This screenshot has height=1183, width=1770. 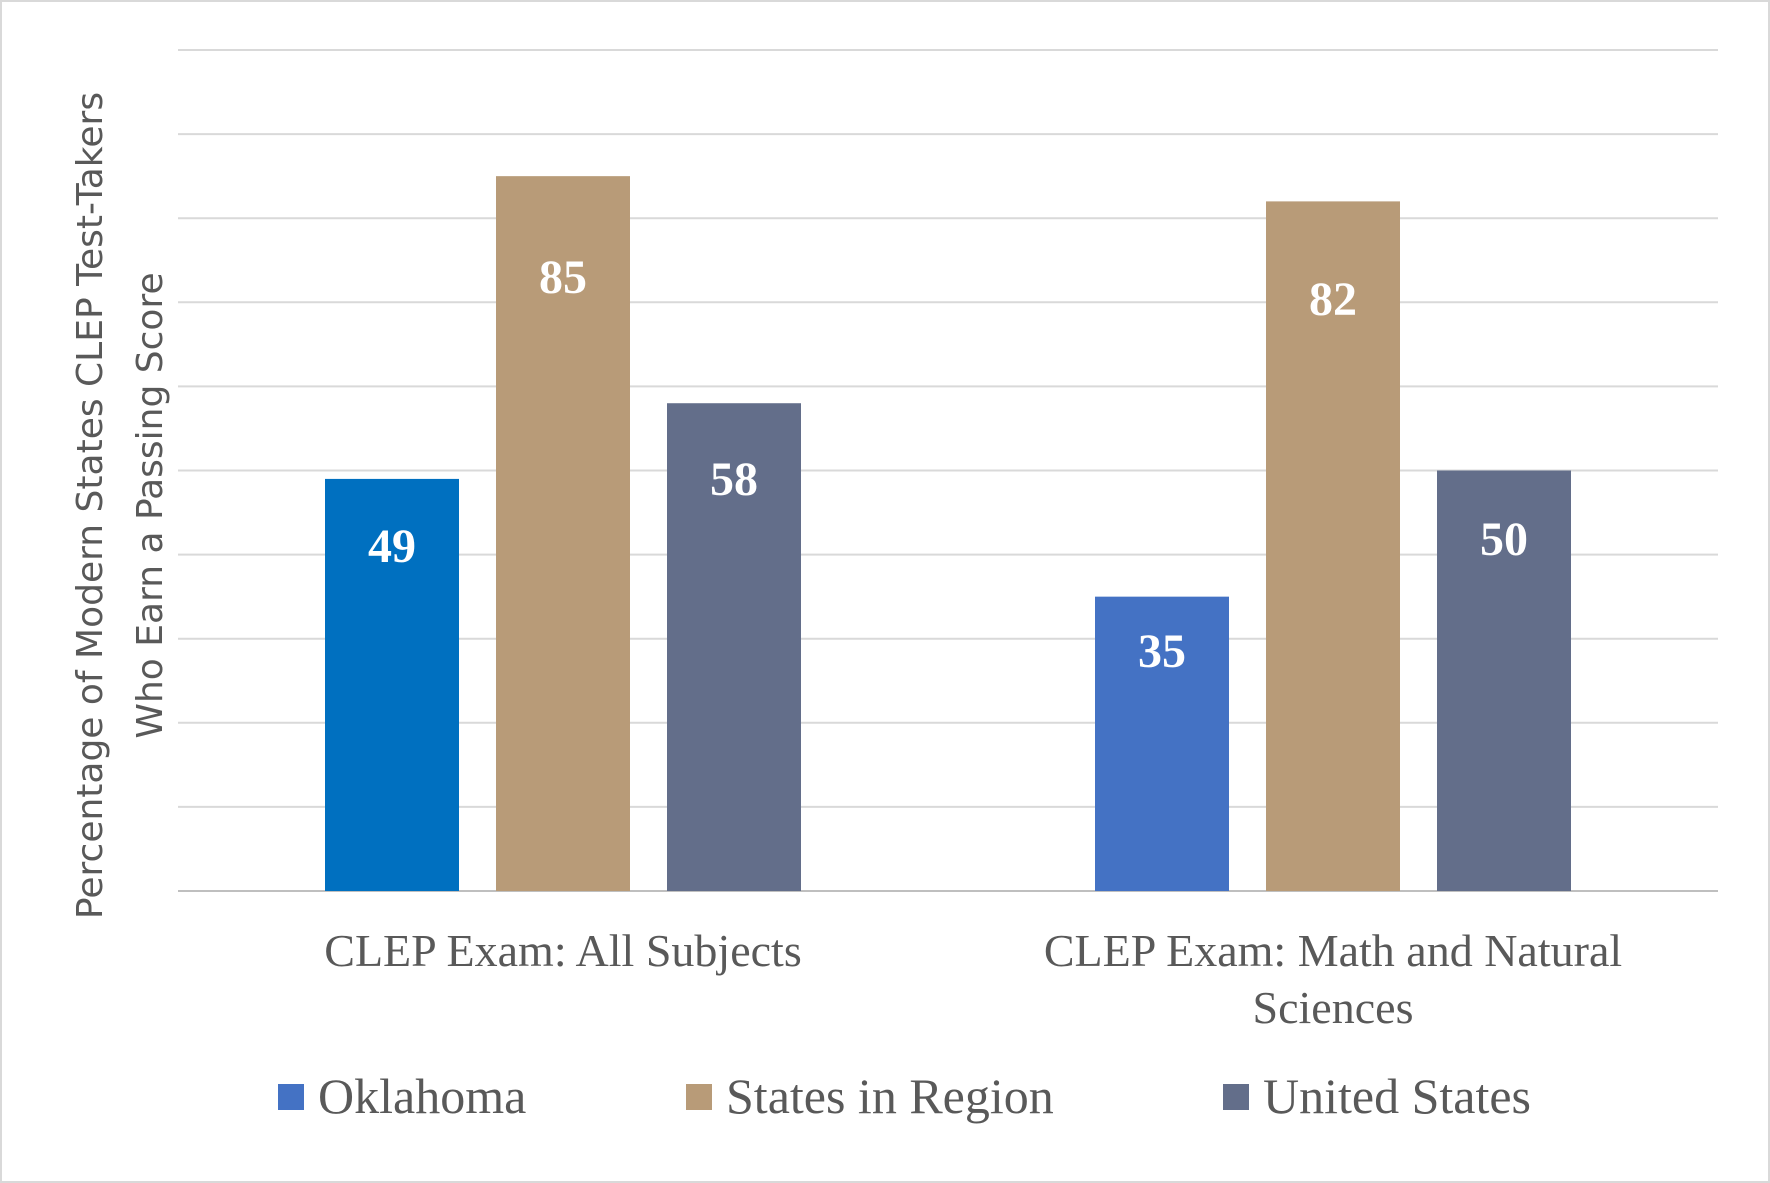 I want to click on x-tick-label: CLEP Exam: Math and Natural, so click(x=1333, y=950).